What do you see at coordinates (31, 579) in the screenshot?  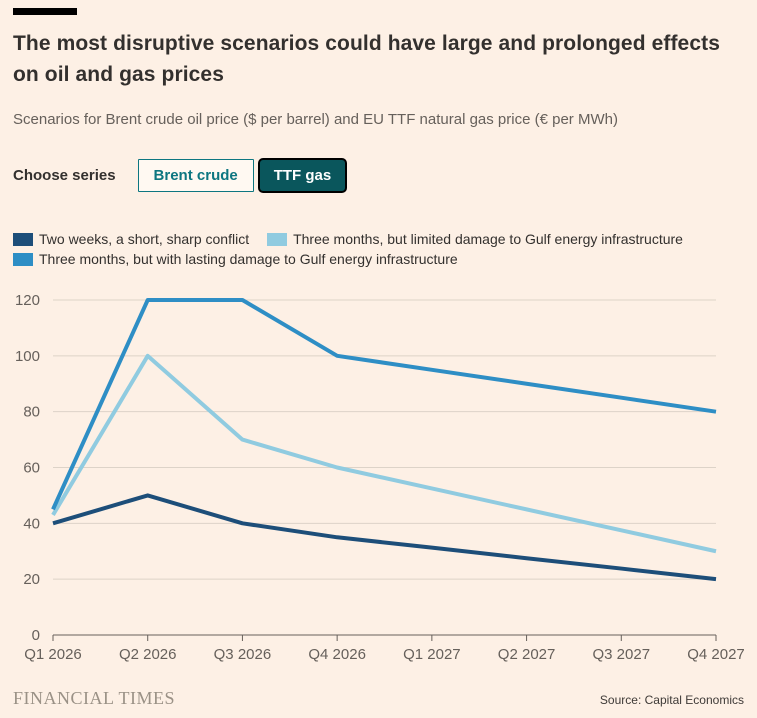 I see `y-tick-label: 20` at bounding box center [31, 579].